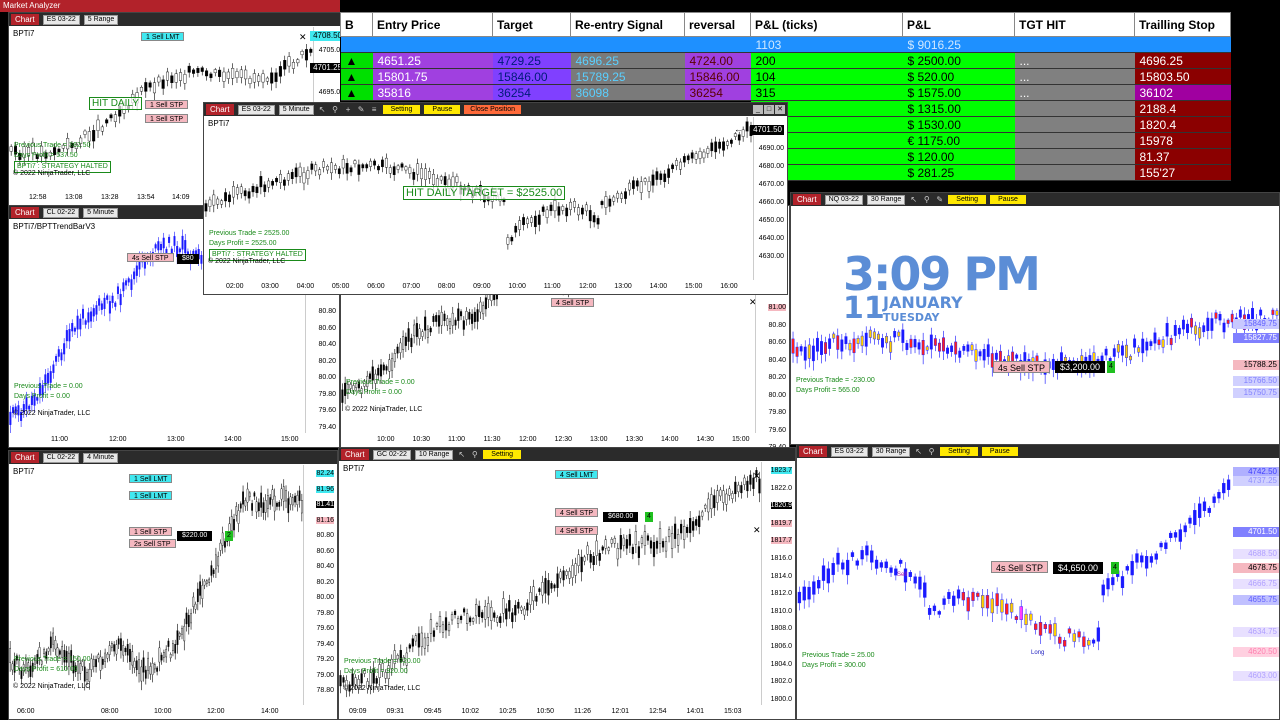 This screenshot has width=1280, height=720. I want to click on column-header: TGT HIT, so click(1074, 24).